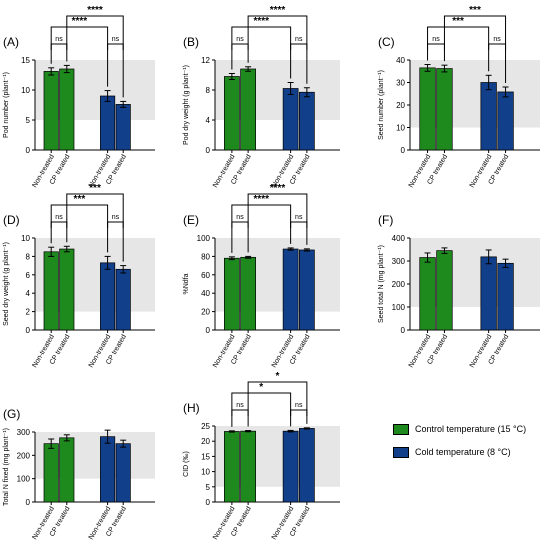 The image size is (550, 558). Describe the element at coordinates (205, 256) in the screenshot. I see `y-tick-label: 80` at that location.